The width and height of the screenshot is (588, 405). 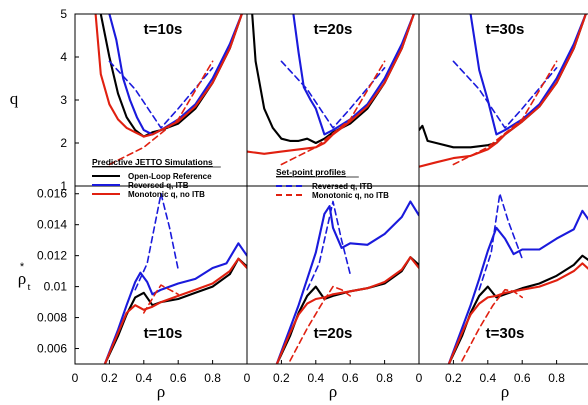 What do you see at coordinates (342, 186) in the screenshot?
I see `legend-setpoints-entry-label: Reversed q, ITB` at bounding box center [342, 186].